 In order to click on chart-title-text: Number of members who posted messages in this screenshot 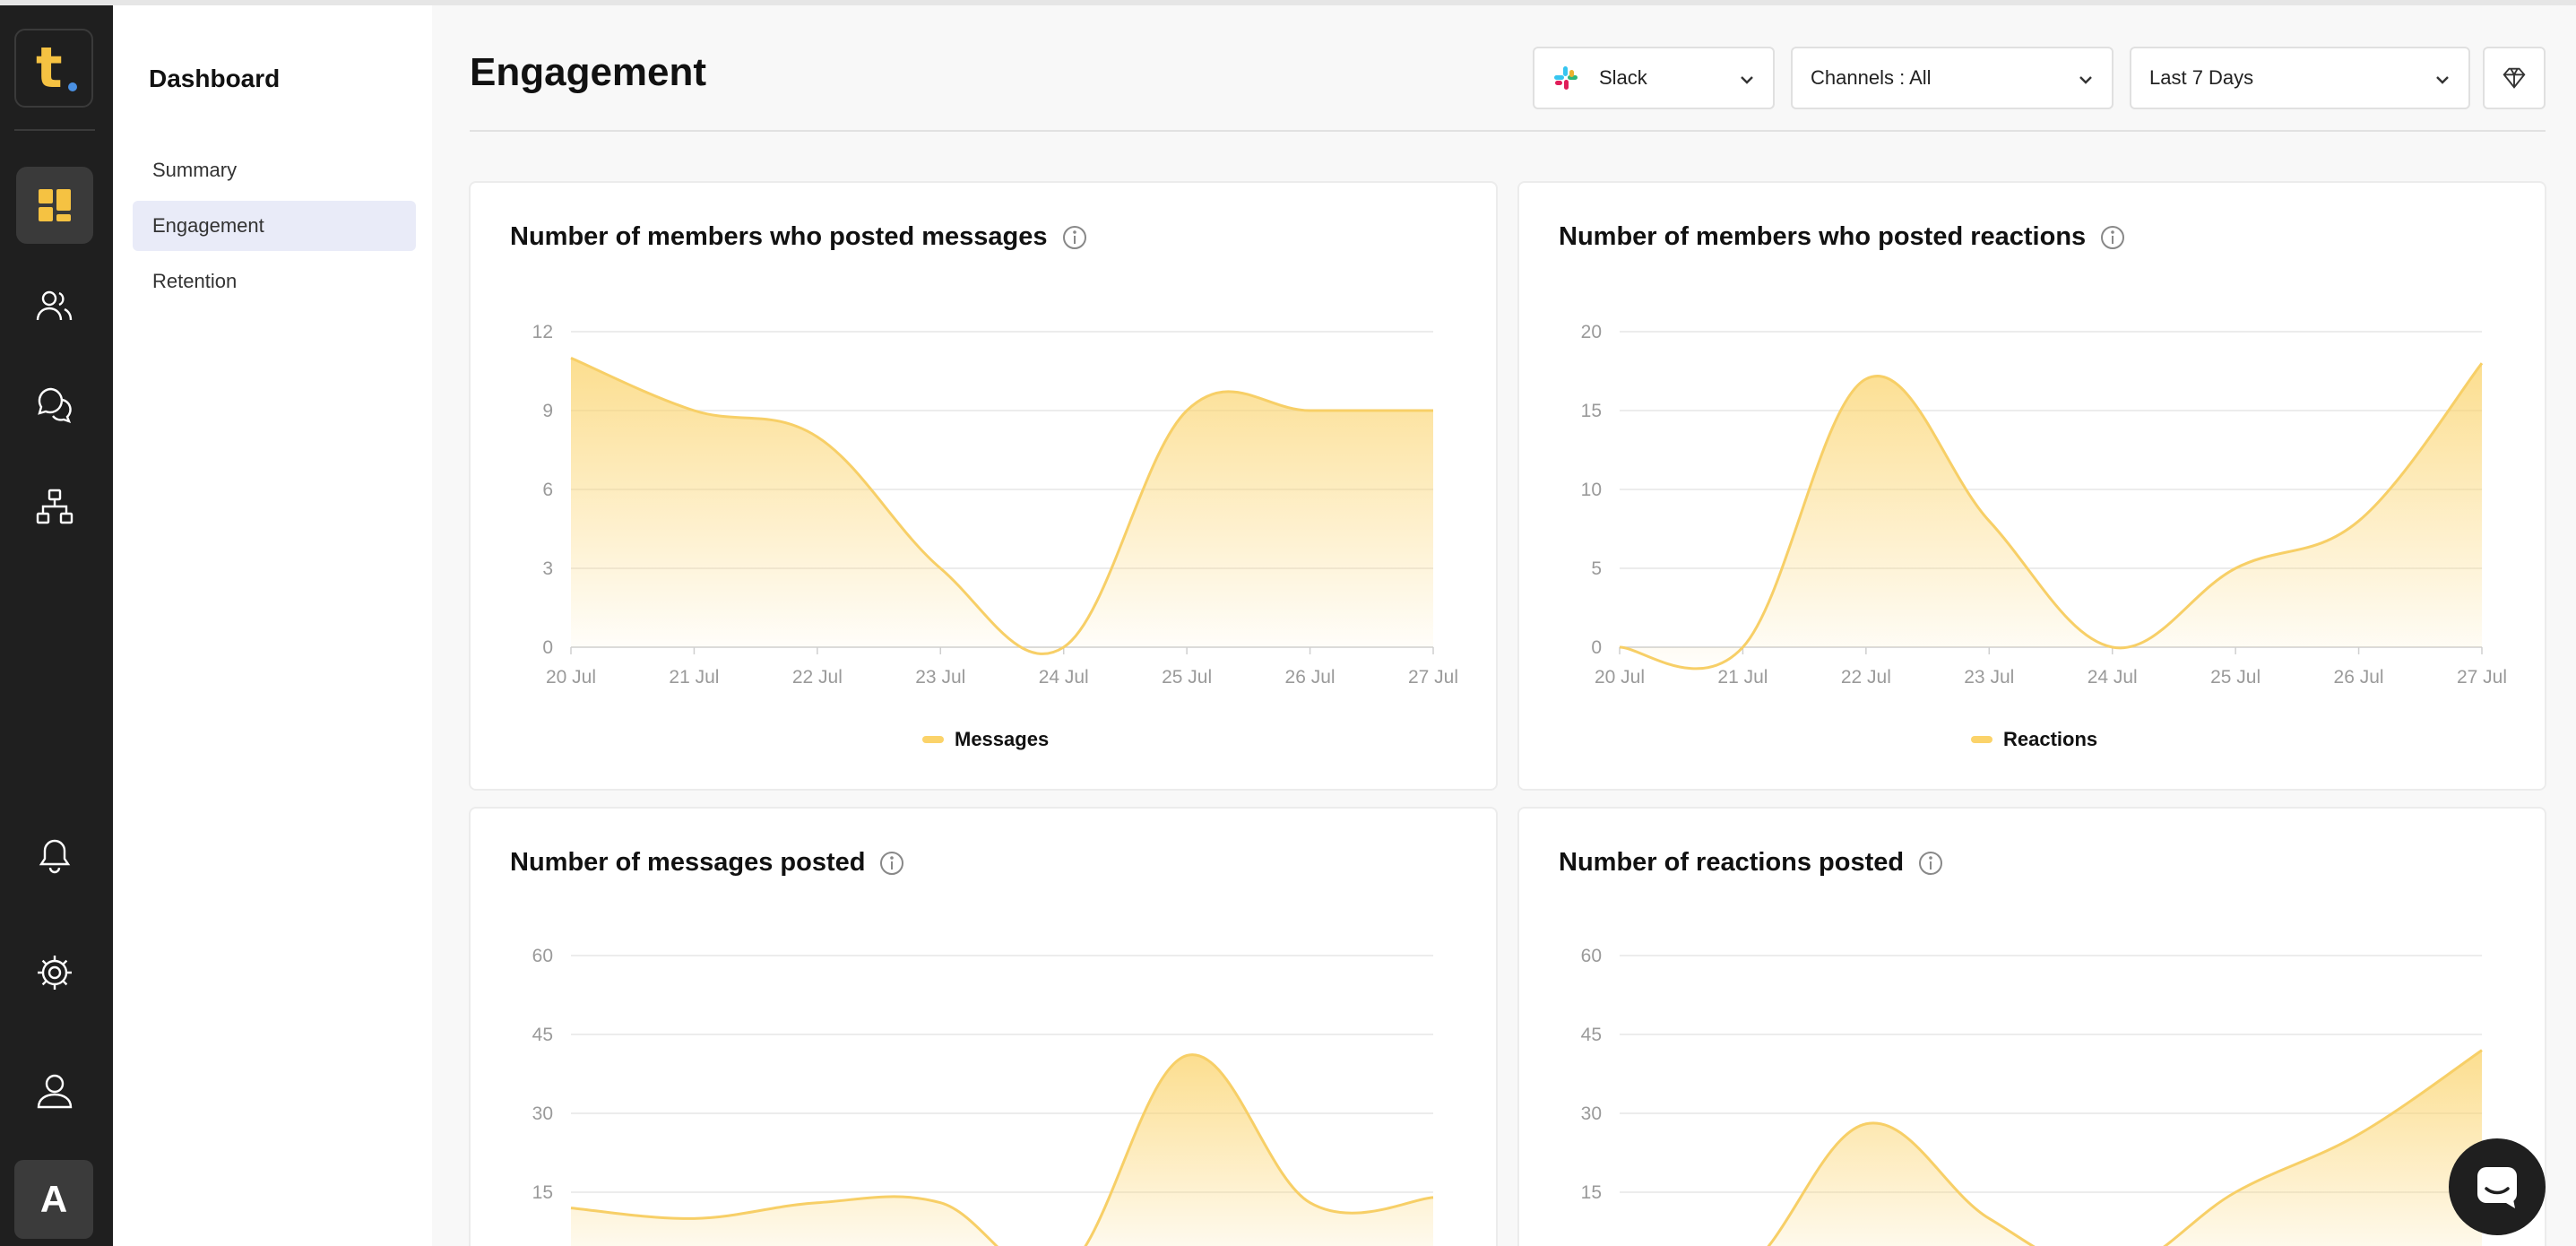, I will do `click(779, 237)`.